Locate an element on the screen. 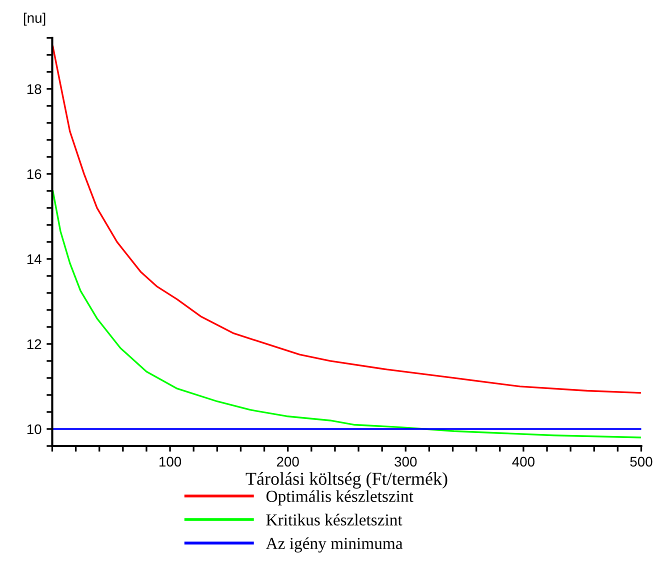  y-tick-label: 16 is located at coordinates (34, 174).